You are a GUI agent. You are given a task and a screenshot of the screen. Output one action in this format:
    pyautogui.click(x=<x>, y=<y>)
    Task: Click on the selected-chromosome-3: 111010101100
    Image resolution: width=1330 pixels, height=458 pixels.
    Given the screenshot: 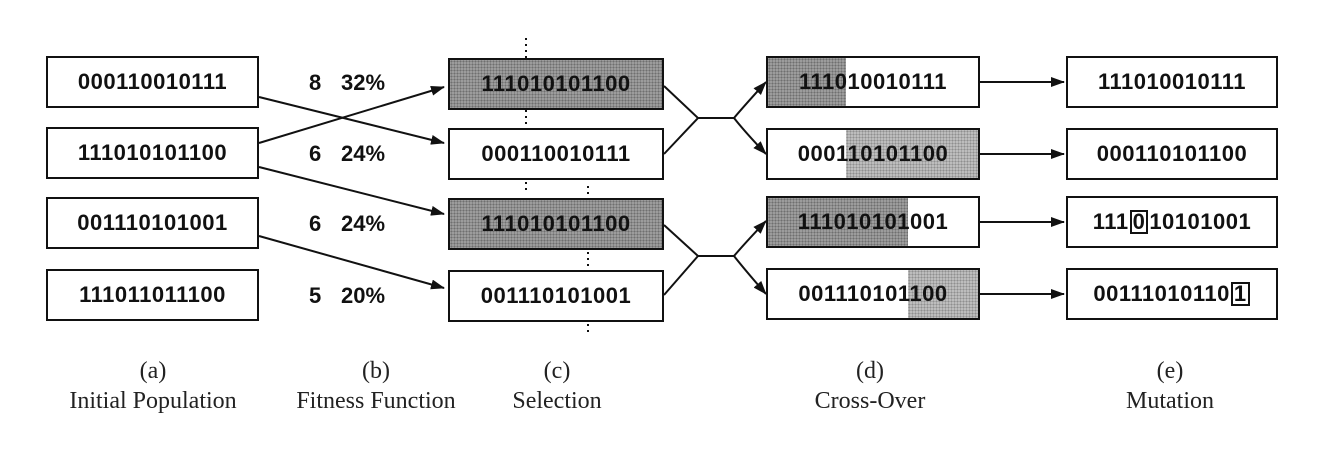 What is the action you would take?
    pyautogui.click(x=556, y=224)
    